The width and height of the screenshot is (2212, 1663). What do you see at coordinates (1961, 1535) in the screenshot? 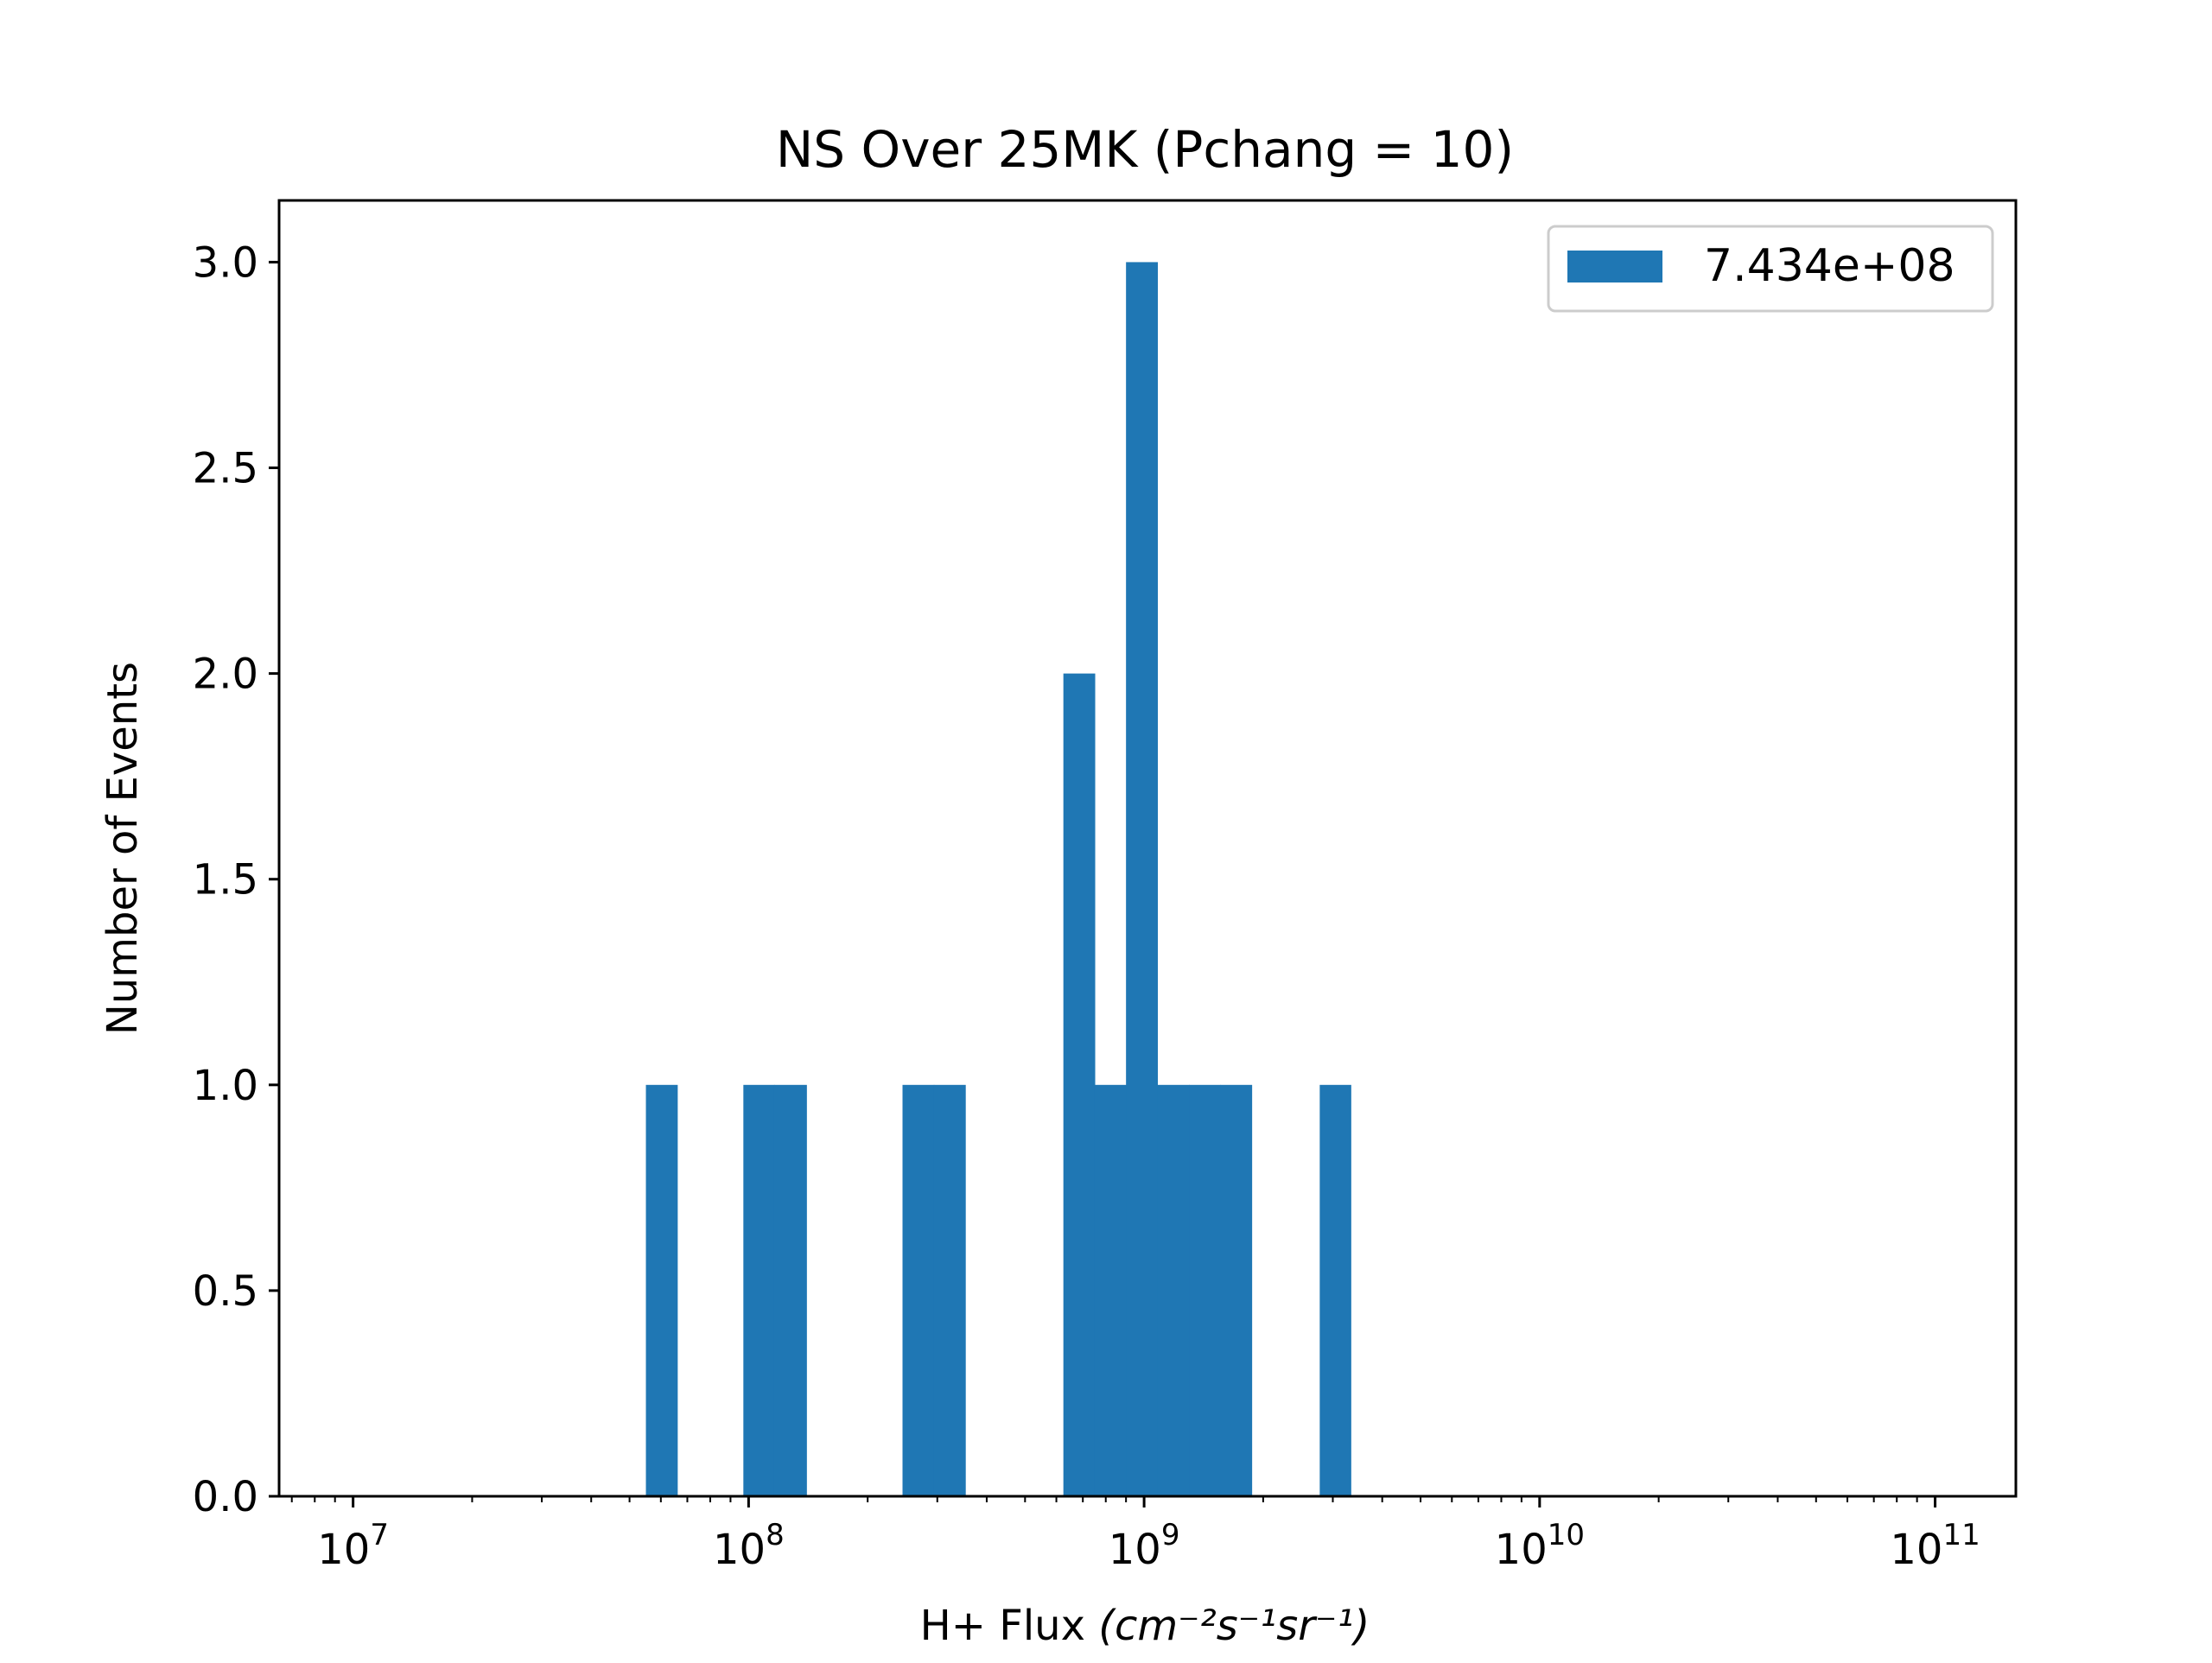
I see `x-tick-label-exponent: 11` at bounding box center [1961, 1535].